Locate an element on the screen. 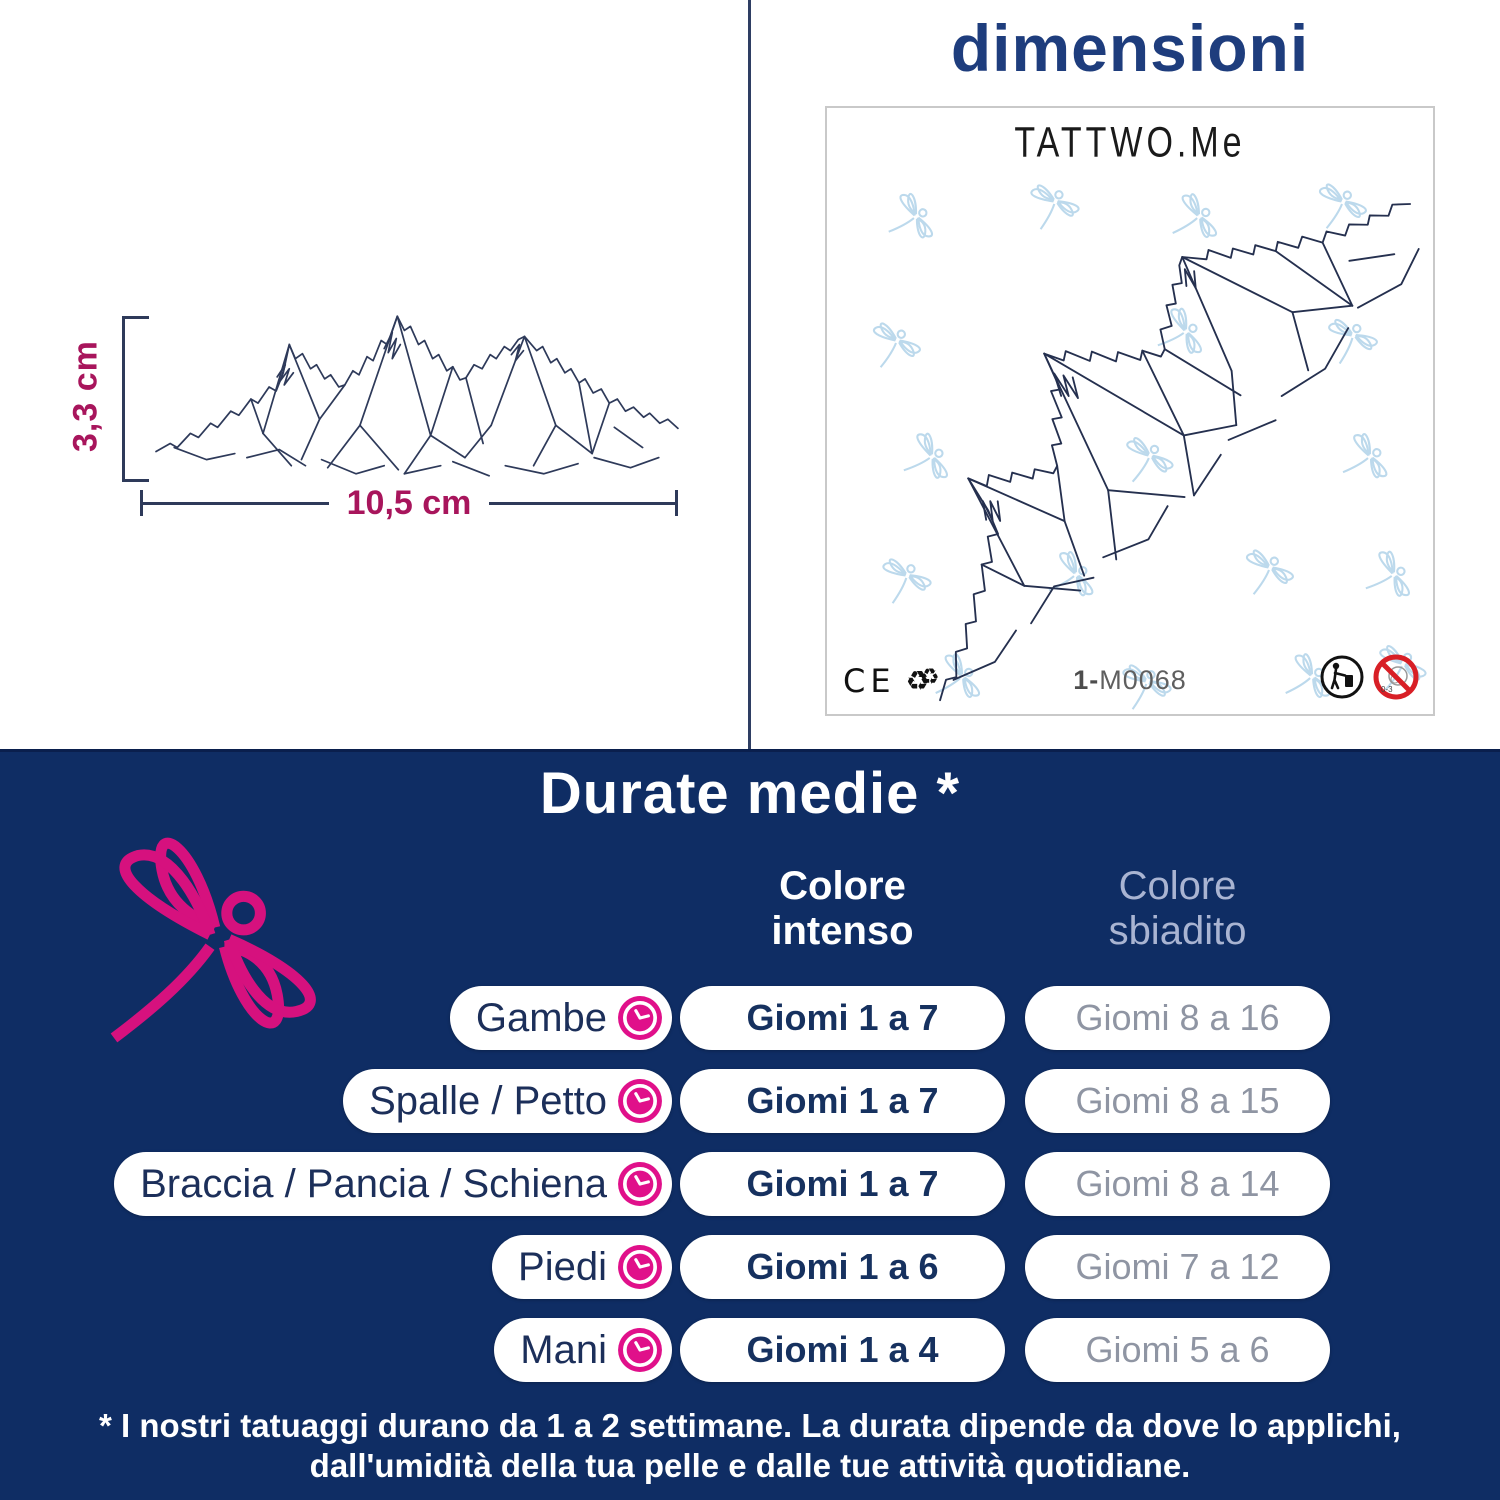 Image resolution: width=1500 pixels, height=1500 pixels. mountain-tattoo-drawing is located at coordinates (417, 392).